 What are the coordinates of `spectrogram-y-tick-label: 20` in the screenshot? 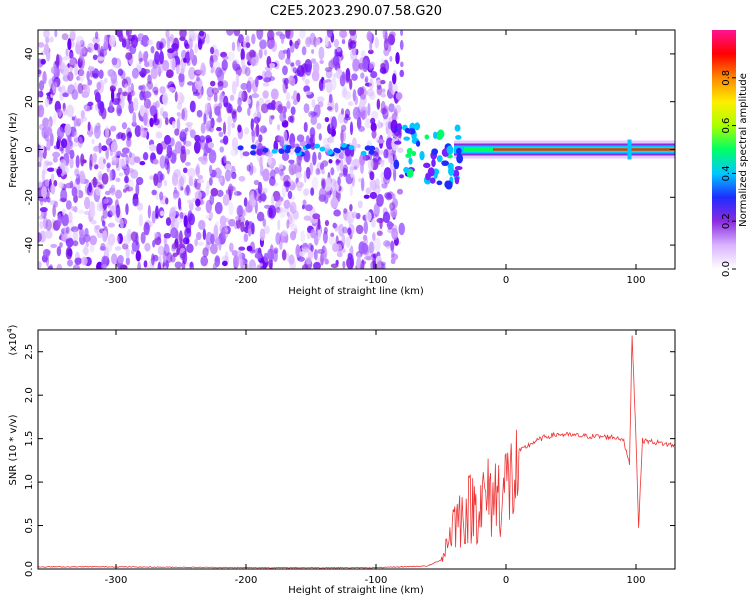 It's located at (29, 101).